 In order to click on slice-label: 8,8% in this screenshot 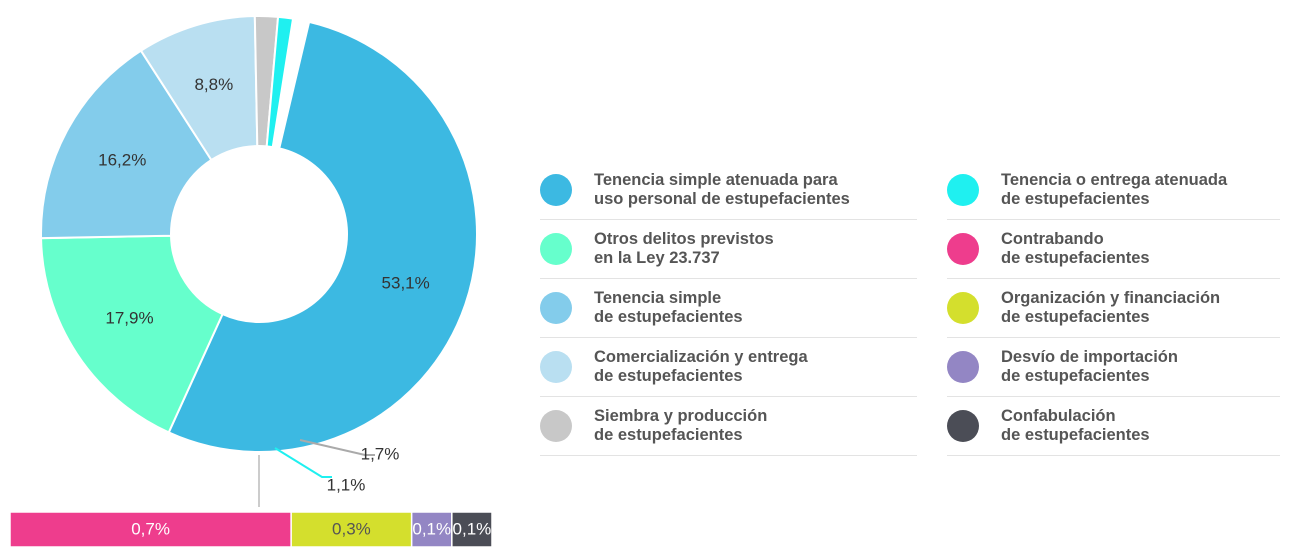, I will do `click(213, 84)`.